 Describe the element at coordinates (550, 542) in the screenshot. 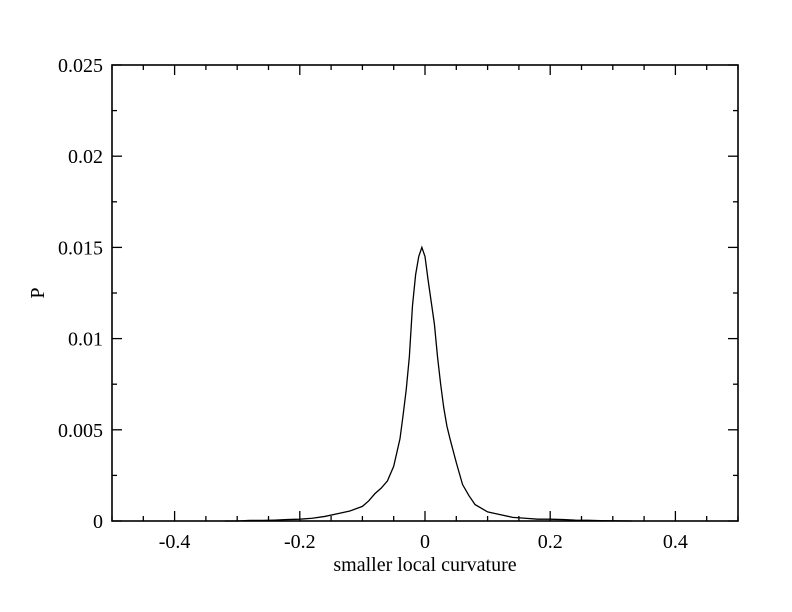

I see `x-tick-label: 0.2` at that location.